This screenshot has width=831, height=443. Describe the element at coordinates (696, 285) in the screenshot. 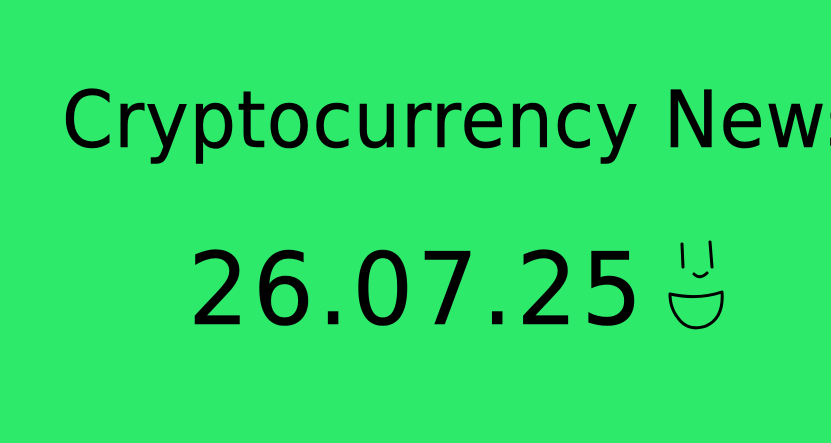

I see `smiley-face-icon` at that location.